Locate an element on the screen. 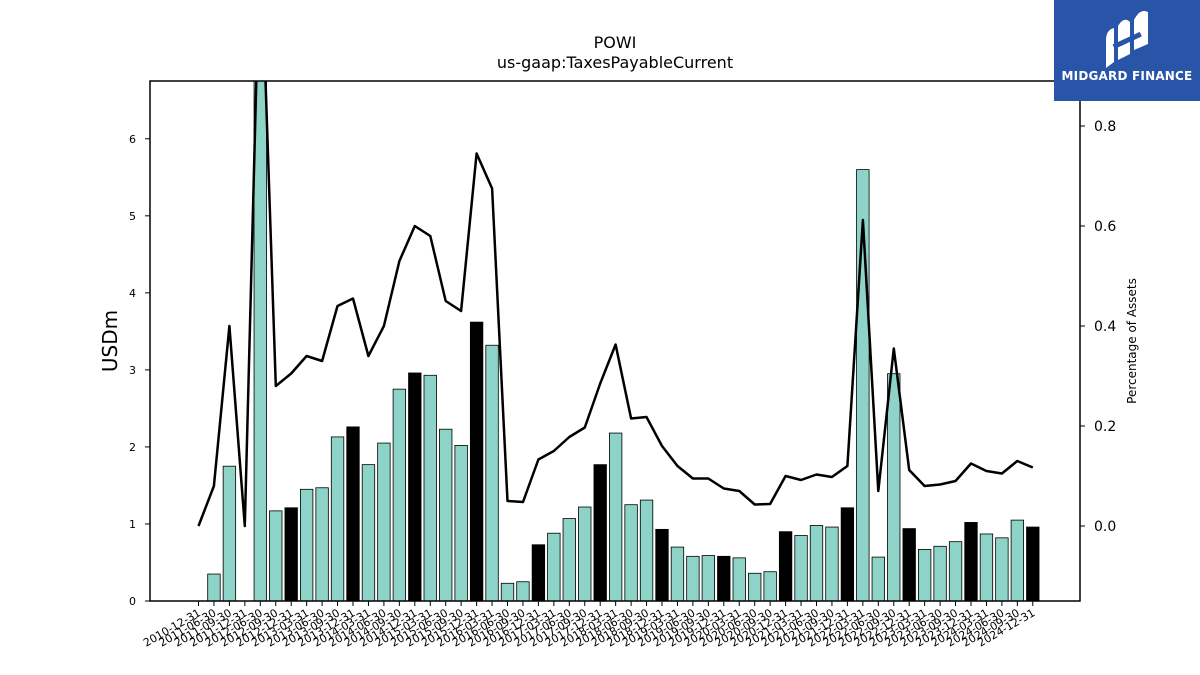 The image size is (1200, 675). midgard-logo-icon is located at coordinates (1127, 39).